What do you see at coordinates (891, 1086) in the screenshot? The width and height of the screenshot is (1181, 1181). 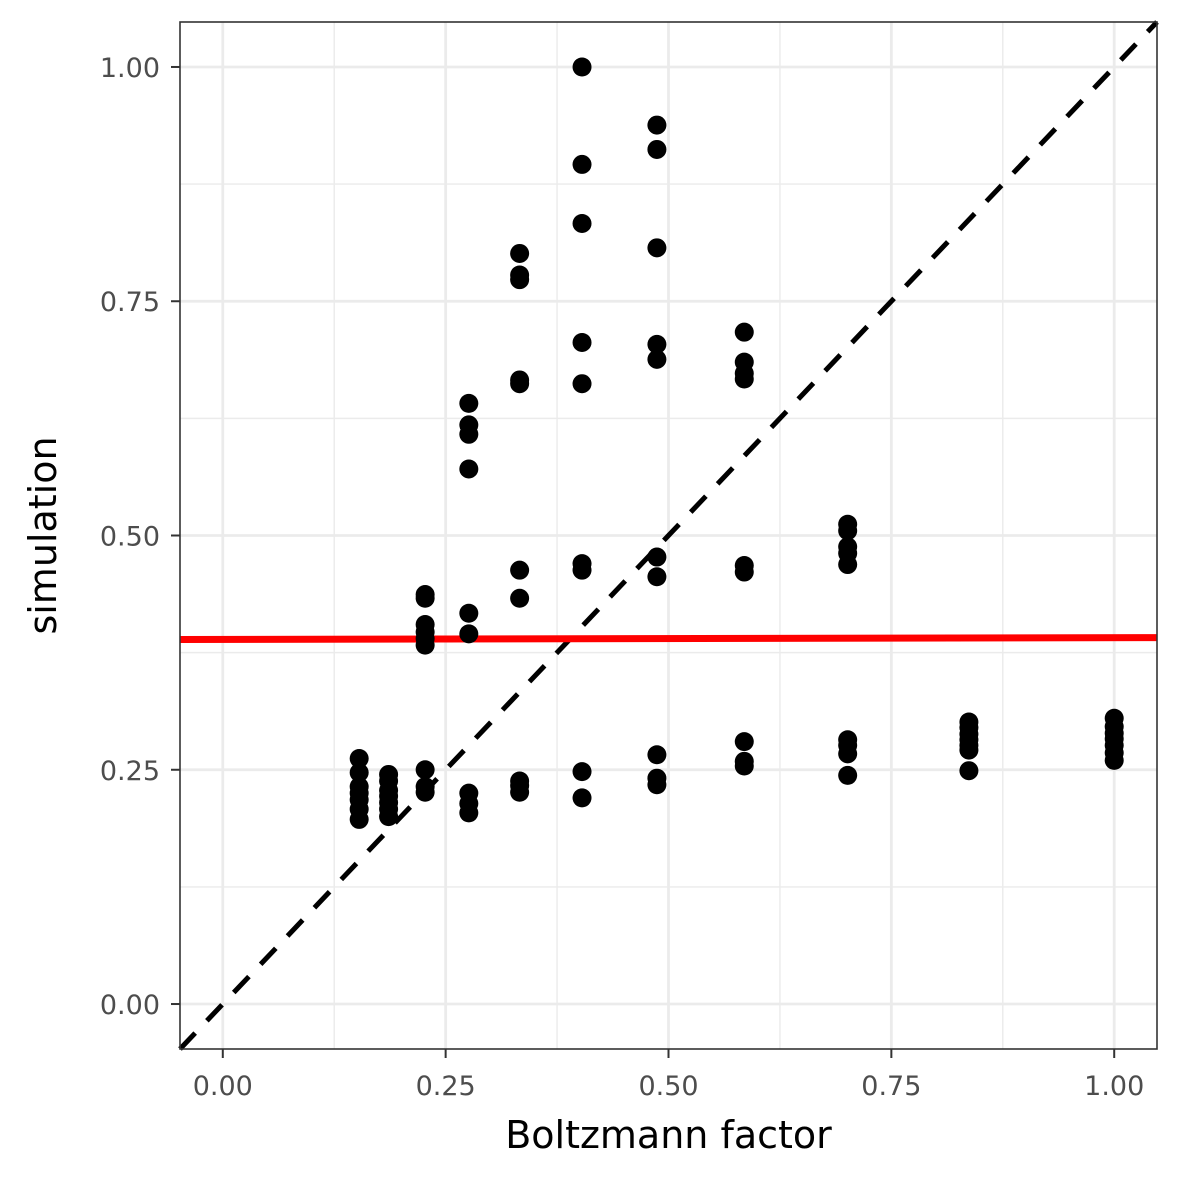 I see `x-tick-label: 0.75` at bounding box center [891, 1086].